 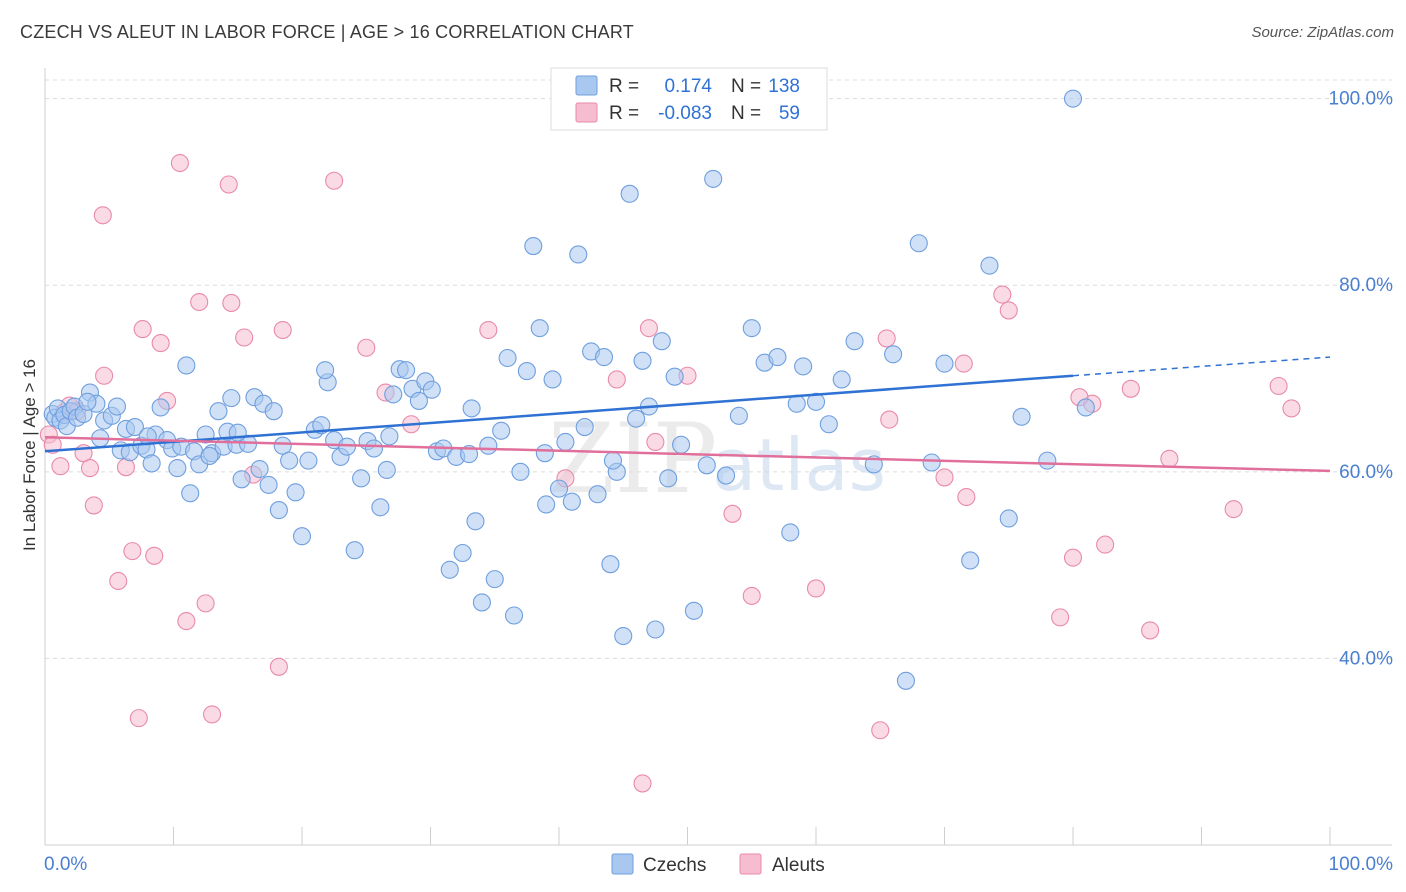 What do you see at coordinates (798, 865) in the screenshot?
I see `legend-aleut-label: Aleuts` at bounding box center [798, 865].